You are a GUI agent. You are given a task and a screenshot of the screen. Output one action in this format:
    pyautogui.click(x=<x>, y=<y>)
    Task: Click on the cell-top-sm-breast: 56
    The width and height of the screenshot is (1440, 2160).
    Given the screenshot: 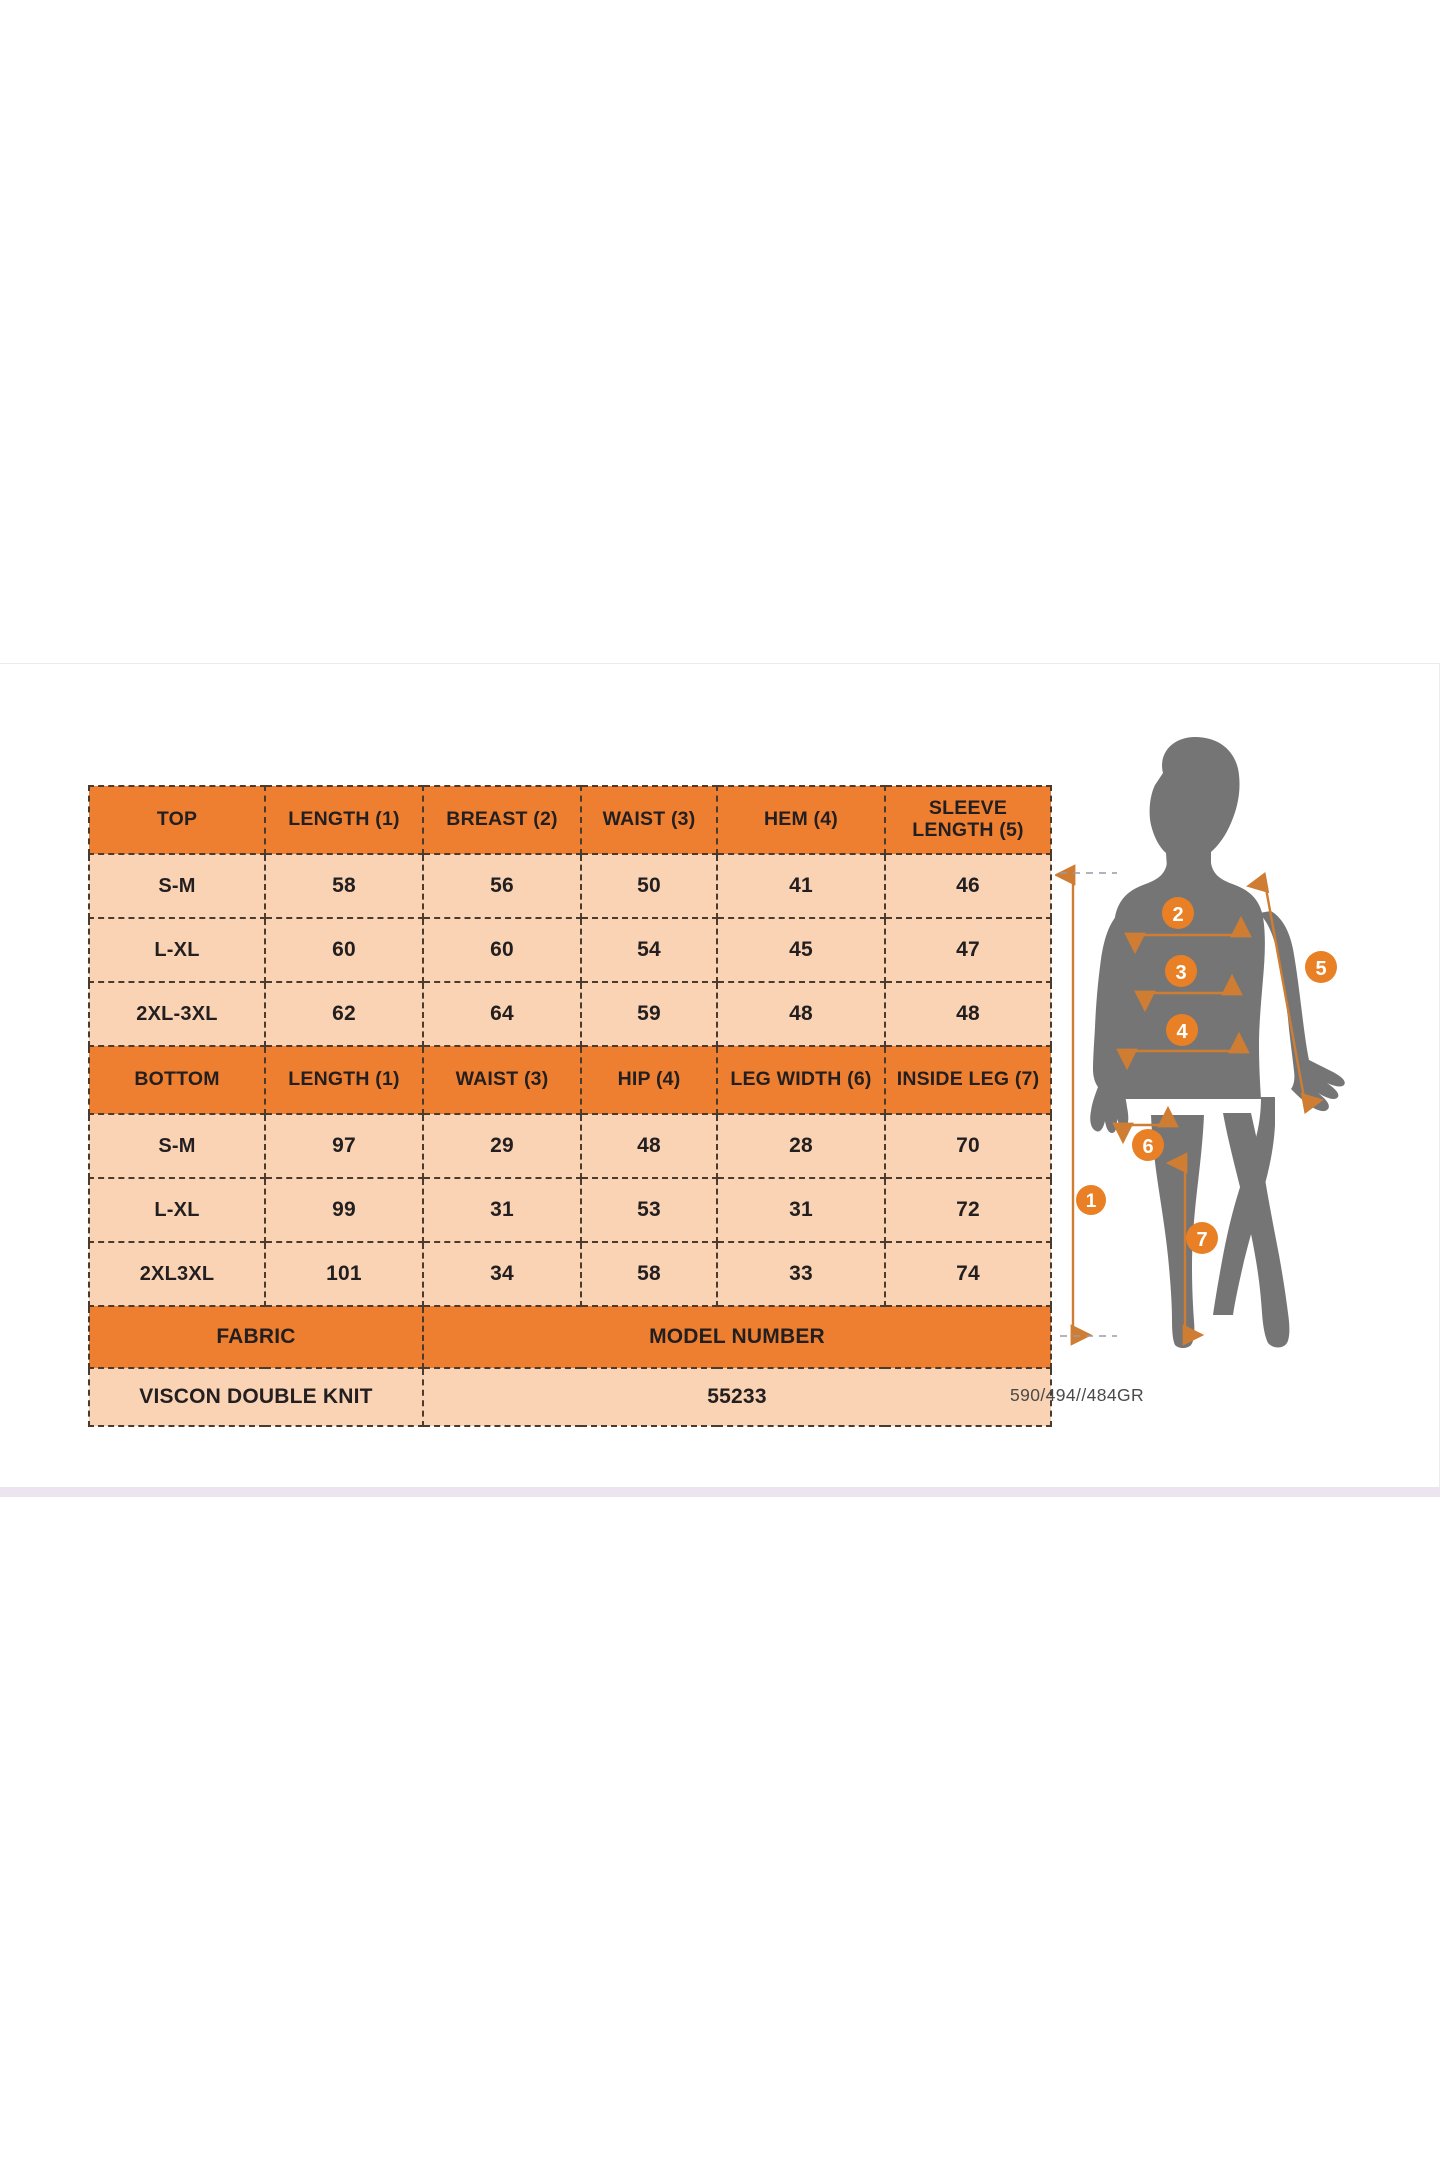 What is the action you would take?
    pyautogui.click(x=502, y=886)
    